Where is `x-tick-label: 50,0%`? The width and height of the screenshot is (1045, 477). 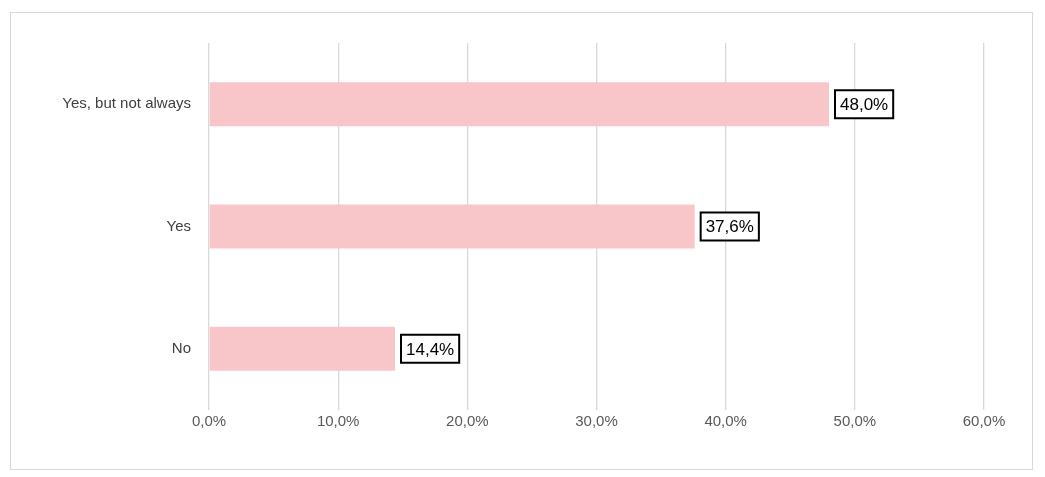 x-tick-label: 50,0% is located at coordinates (855, 421).